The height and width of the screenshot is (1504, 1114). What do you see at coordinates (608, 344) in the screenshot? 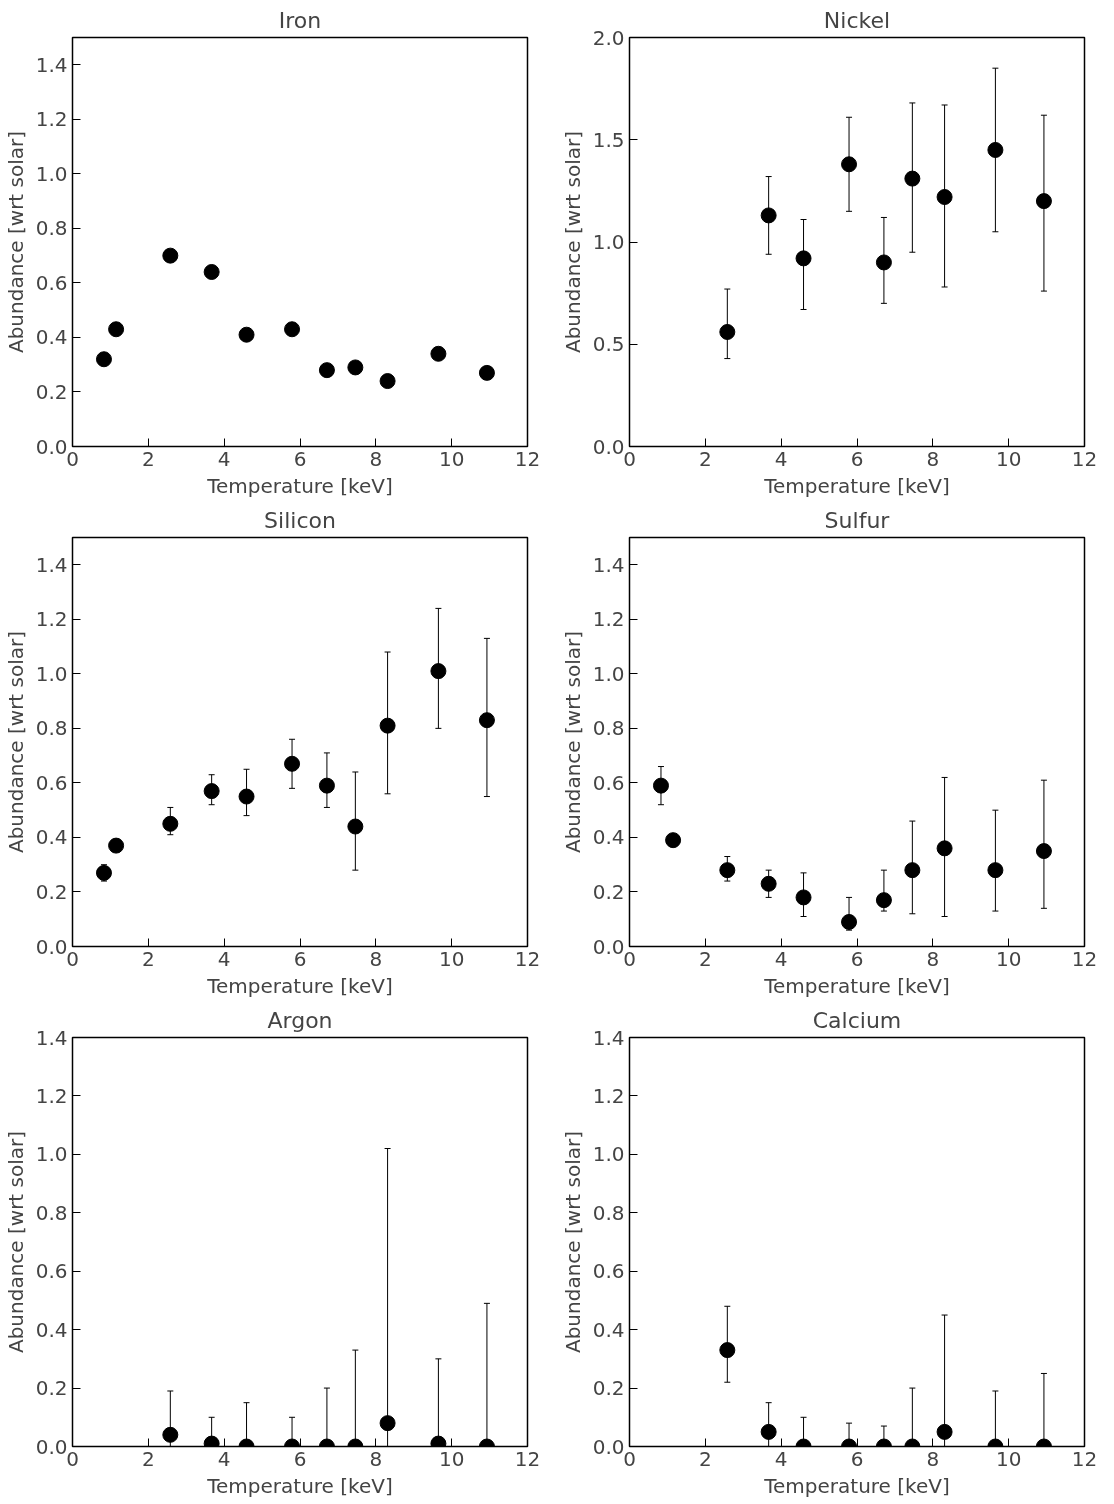
I see `y-tick-label: 0.5` at bounding box center [608, 344].